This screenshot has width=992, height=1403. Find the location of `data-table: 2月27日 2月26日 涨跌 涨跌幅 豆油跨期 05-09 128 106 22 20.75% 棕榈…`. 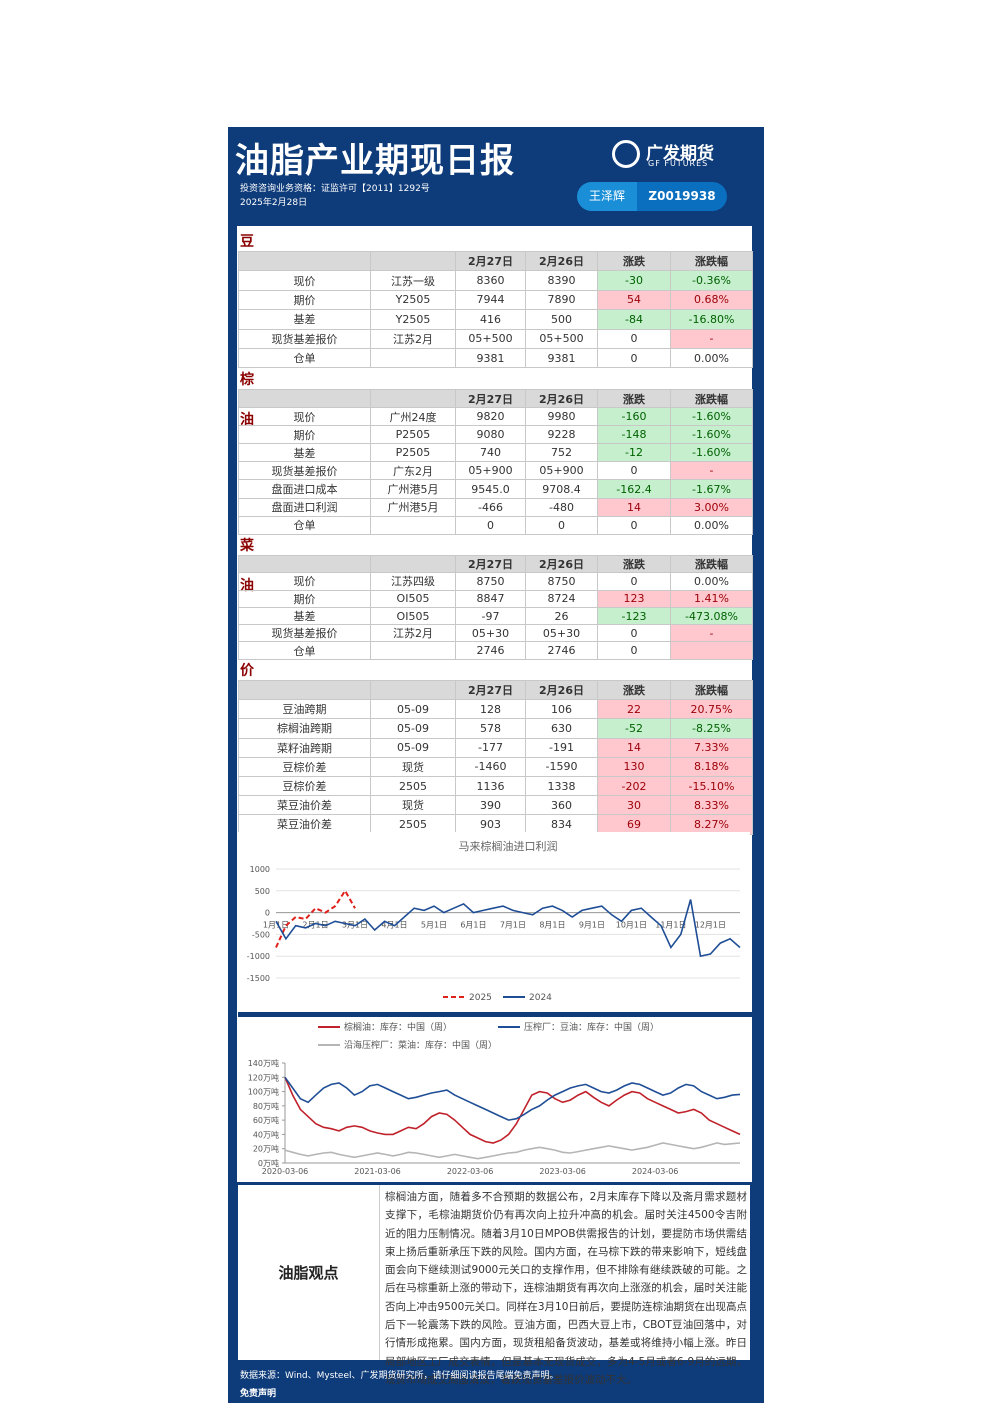

data-table: 2月27日 2月26日 涨跌 涨跌幅 豆油跨期 05-09 128 106 22 20.75% 棕榈… is located at coordinates (495, 757).